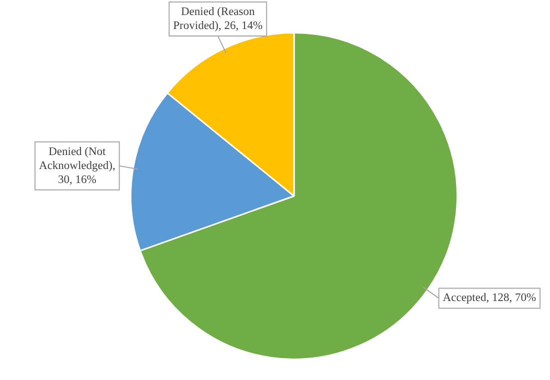 Image resolution: width=550 pixels, height=380 pixels. I want to click on slice-label: Denied (Not Acknowledged), 30, 16%, so click(77, 166).